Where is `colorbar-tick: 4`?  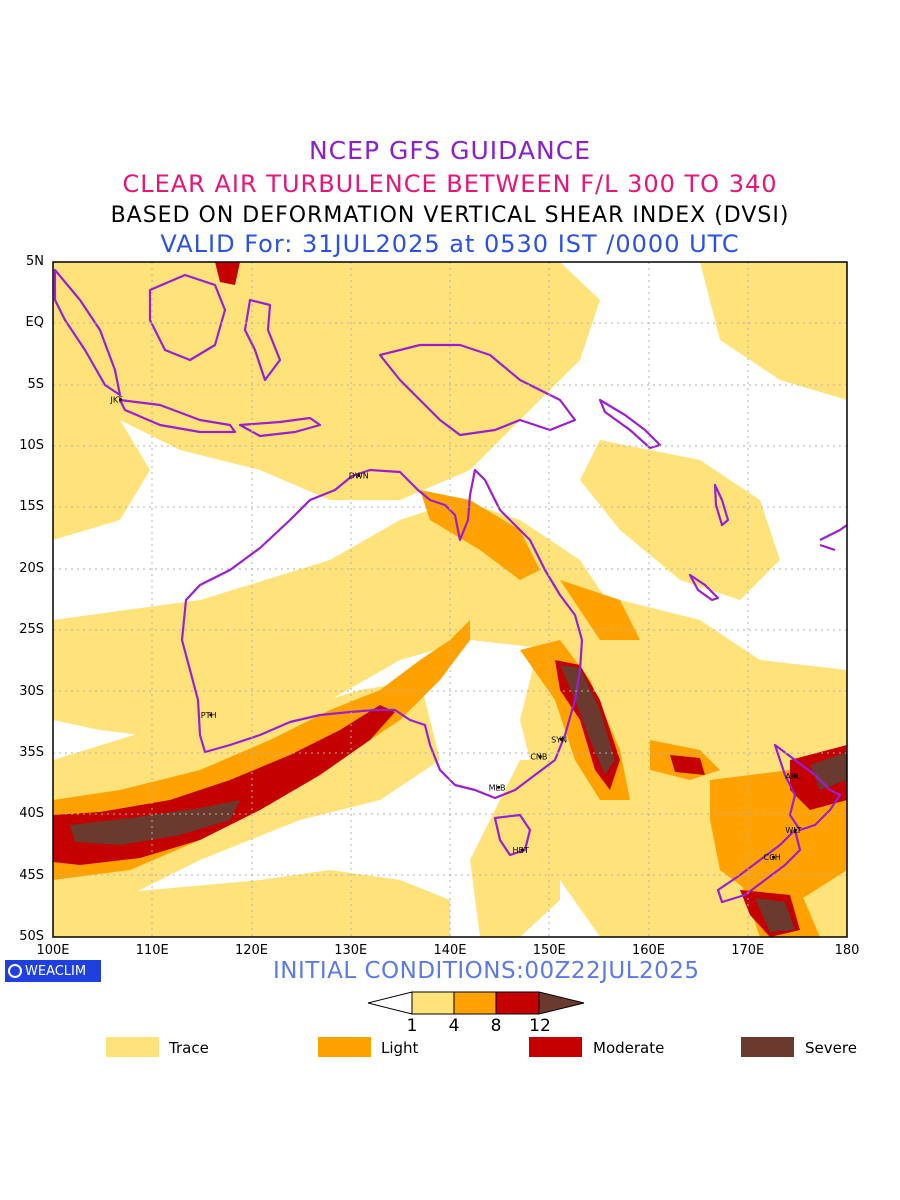
colorbar-tick: 4 is located at coordinates (454, 1026).